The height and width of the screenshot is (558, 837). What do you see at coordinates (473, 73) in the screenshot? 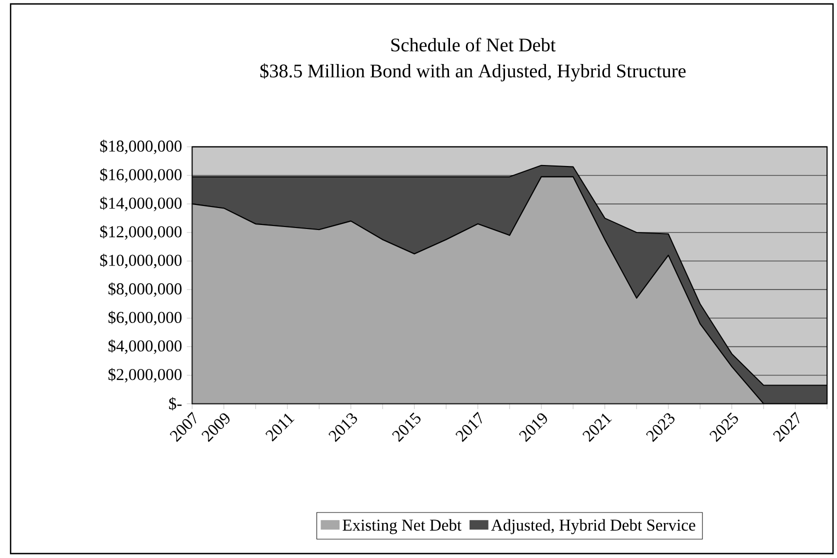
I see `chart-subtitle: $38.5 Million Bond with an Adjusted, Hybrid Structure` at bounding box center [473, 73].